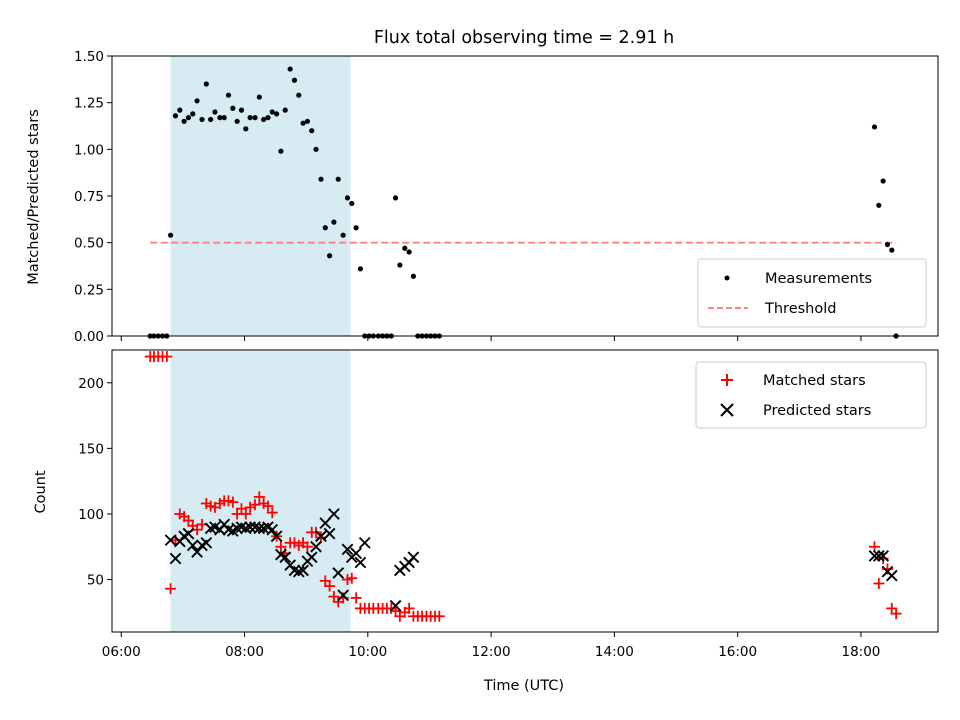 The width and height of the screenshot is (960, 720). I want to click on top-legend: Measurements Threshold, so click(812, 293).